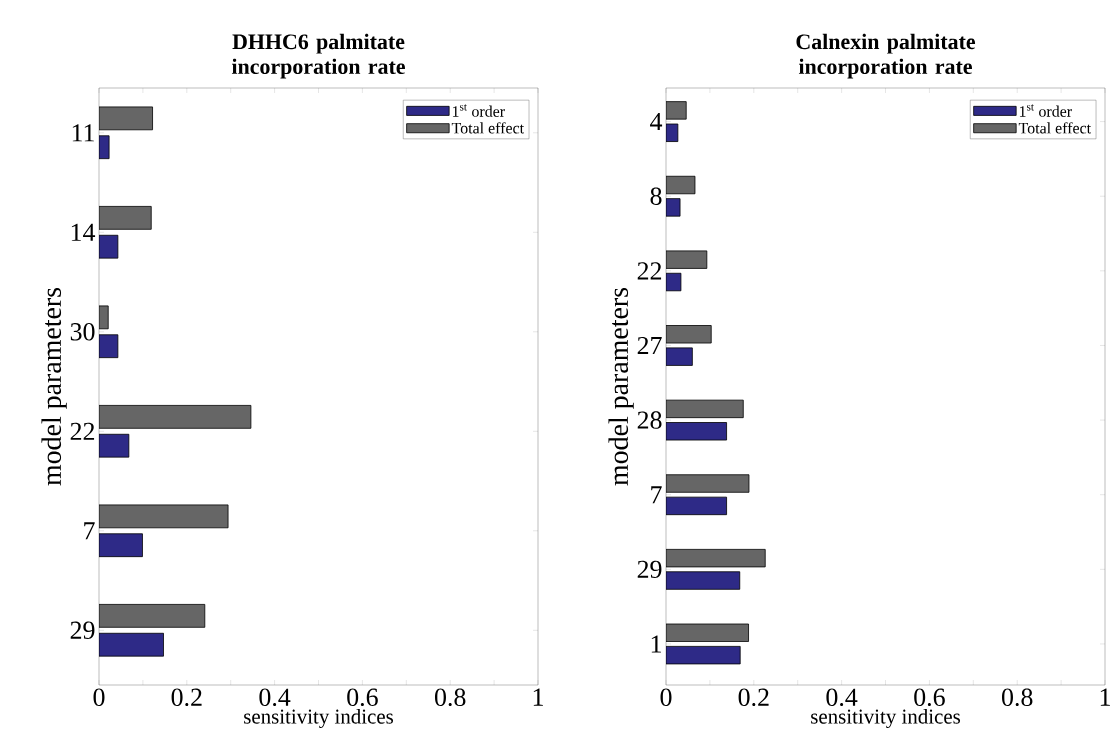 This screenshot has width=1115, height=756. What do you see at coordinates (656, 196) in the screenshot?
I see `y-tick-label: 8` at bounding box center [656, 196].